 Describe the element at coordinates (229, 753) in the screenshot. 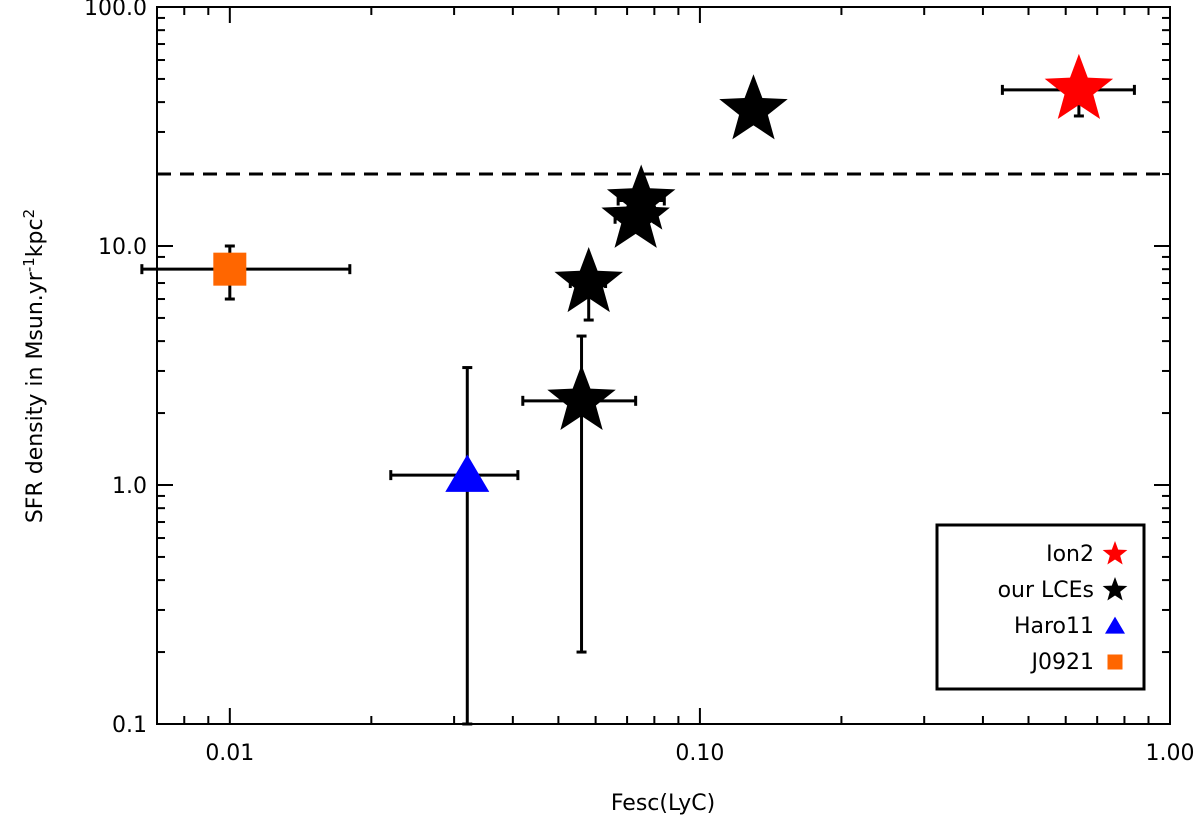

I see `x-tick-label: 0.01` at that location.